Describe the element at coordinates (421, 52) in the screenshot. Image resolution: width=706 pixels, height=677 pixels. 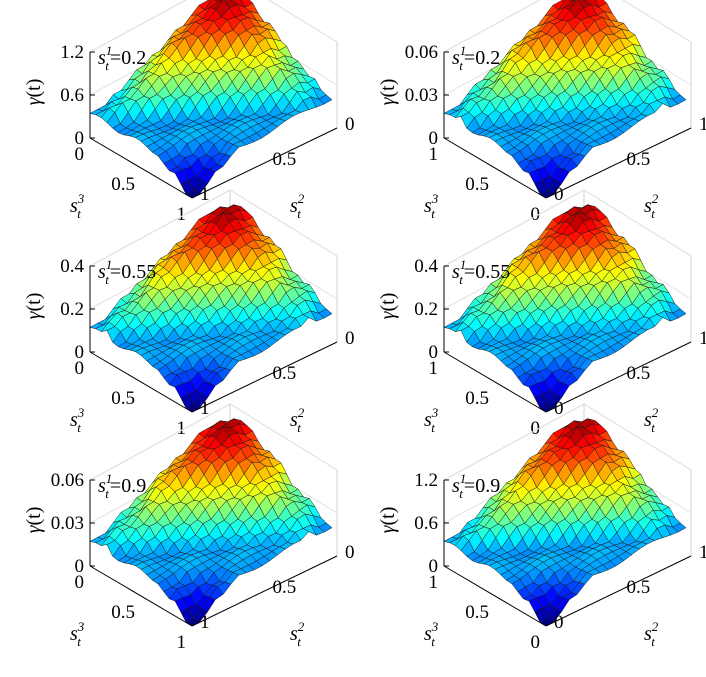
I see `z-tick-label: 0.06` at that location.